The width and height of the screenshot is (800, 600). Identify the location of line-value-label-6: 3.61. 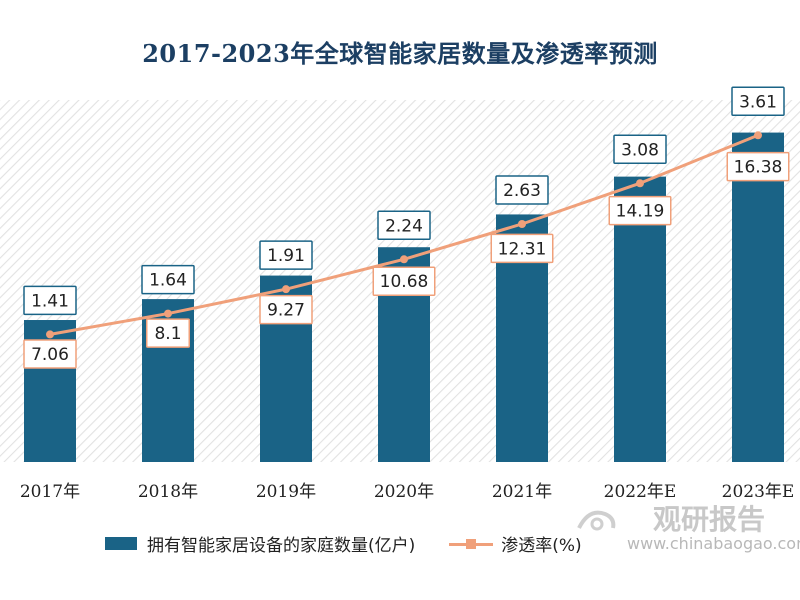
(758, 101).